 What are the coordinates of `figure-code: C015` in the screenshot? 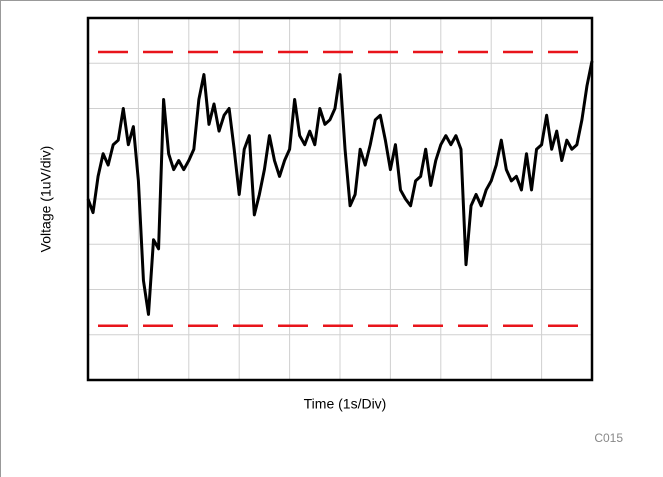 It's located at (608, 438).